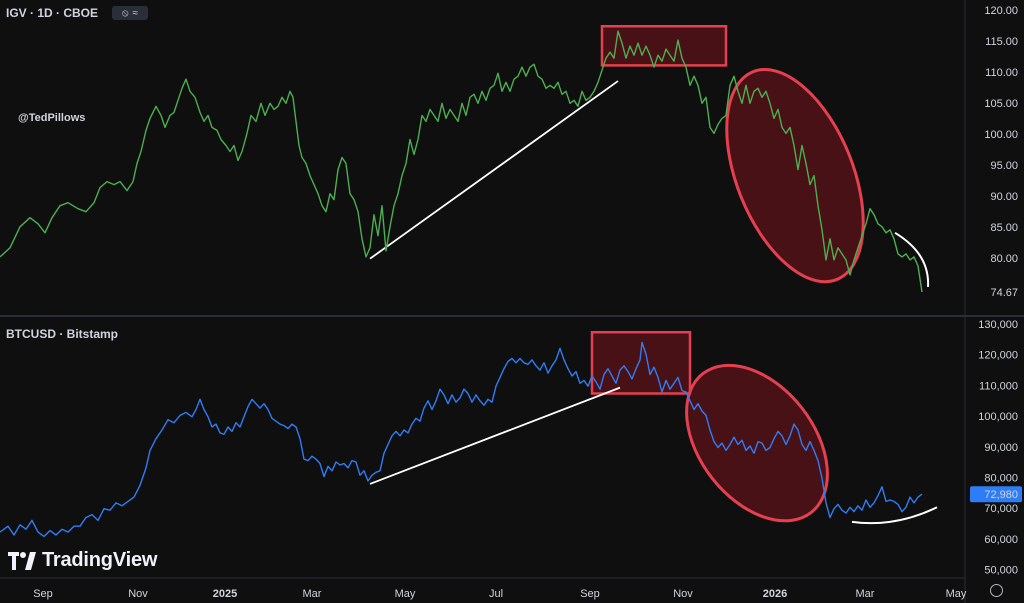 The image size is (1024, 603). I want to click on brand-text: TradingView, so click(100, 560).